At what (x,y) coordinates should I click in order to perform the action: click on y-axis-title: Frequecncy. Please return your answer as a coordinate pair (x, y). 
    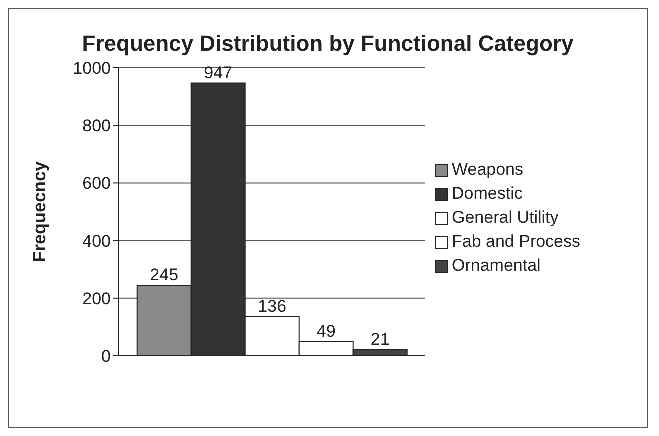
    Looking at the image, I should click on (39, 212).